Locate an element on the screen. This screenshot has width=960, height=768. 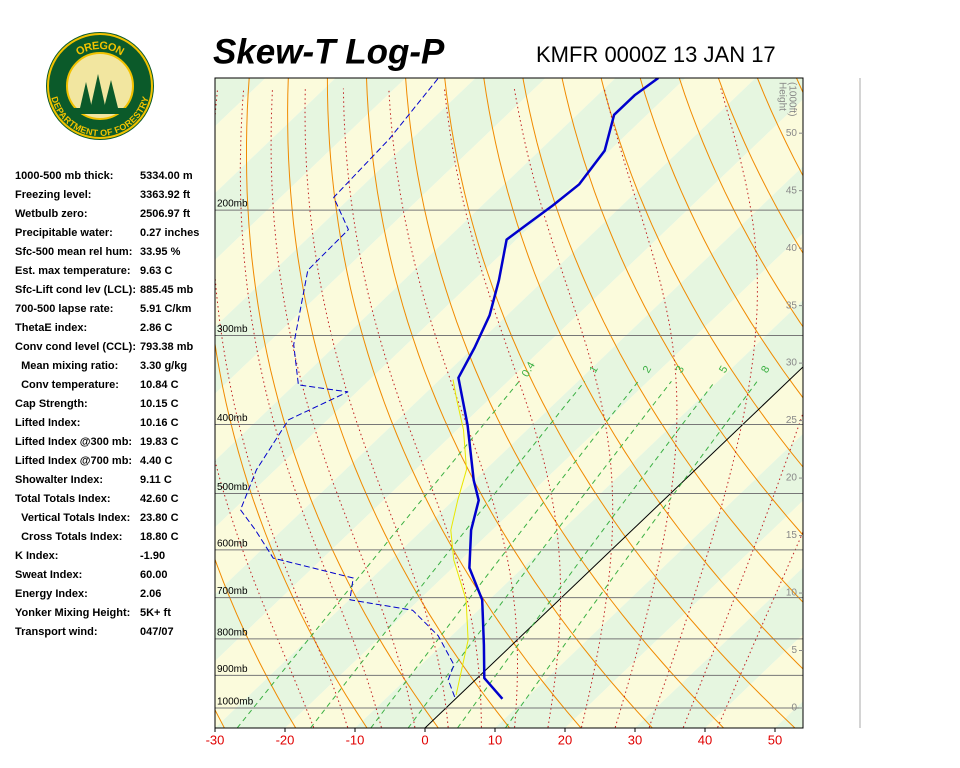
index-label: Vertical Totals Index: is located at coordinates (72, 518).